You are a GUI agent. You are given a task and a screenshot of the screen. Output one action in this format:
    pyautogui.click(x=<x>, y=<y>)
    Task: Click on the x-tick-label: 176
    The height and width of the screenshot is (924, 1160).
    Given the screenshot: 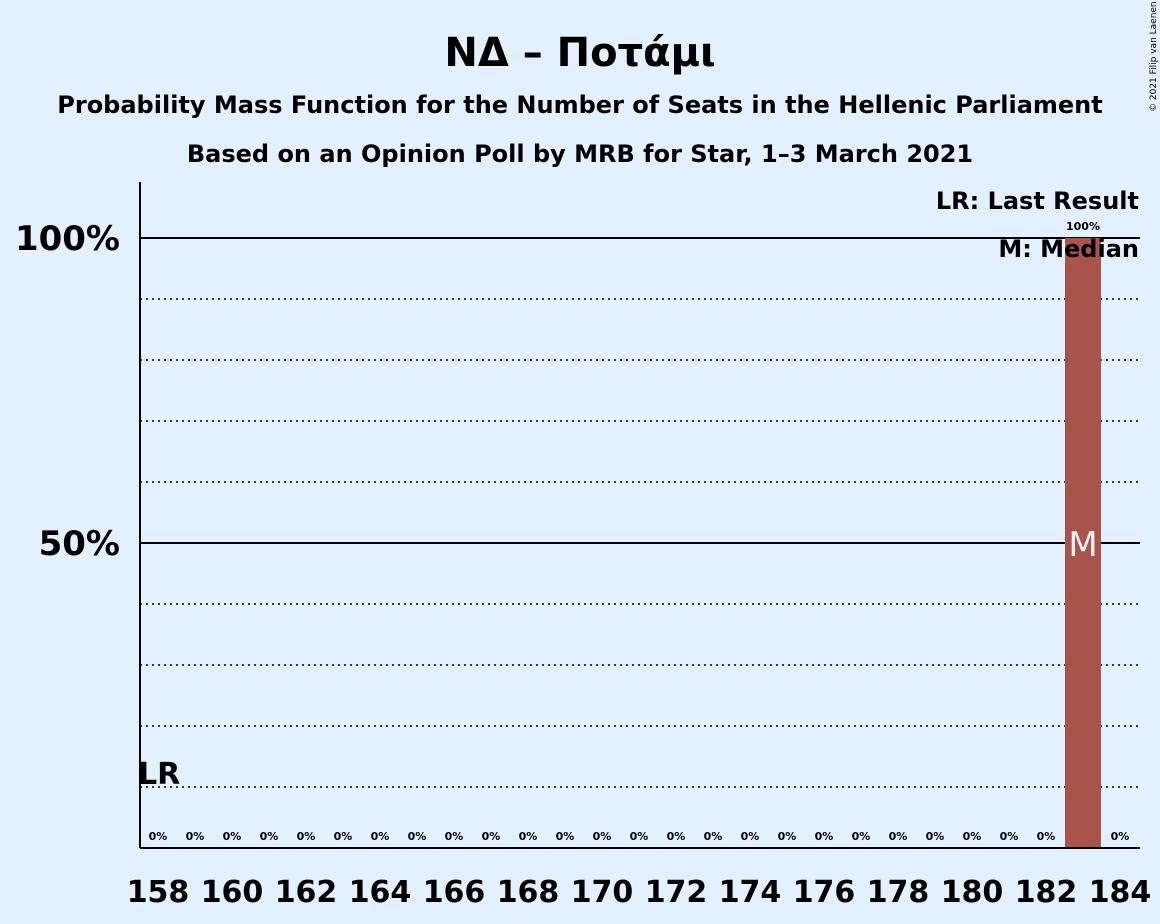 What is the action you would take?
    pyautogui.click(x=824, y=892)
    